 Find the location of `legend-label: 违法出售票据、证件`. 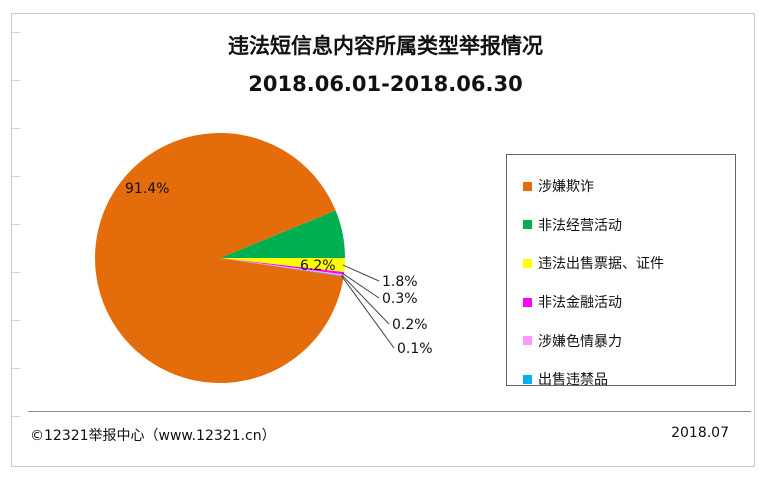

legend-label: 违法出售票据、证件 is located at coordinates (601, 264).